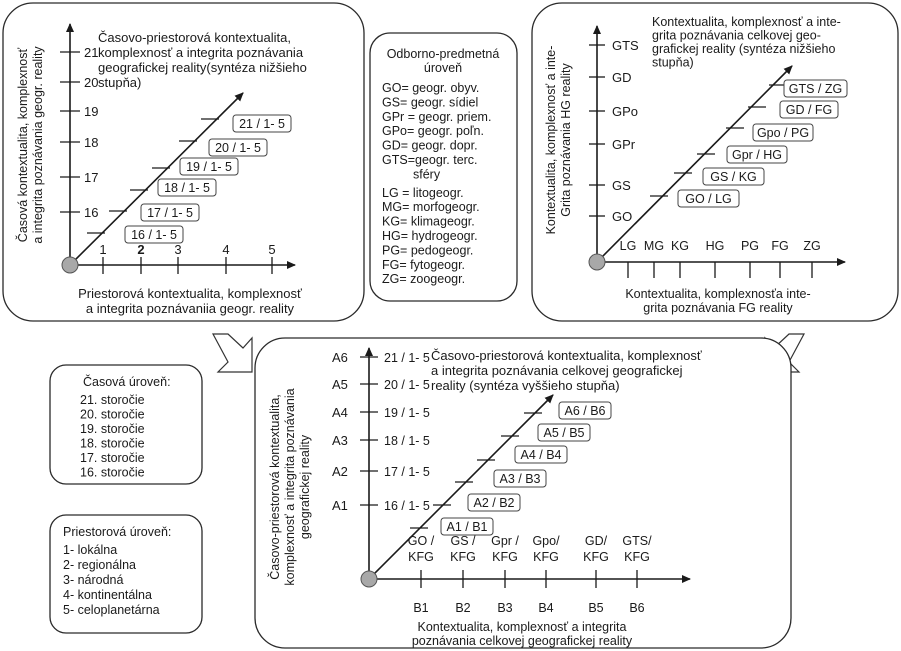  Describe the element at coordinates (462, 608) in the screenshot. I see `b-xcode-1: B2` at that location.